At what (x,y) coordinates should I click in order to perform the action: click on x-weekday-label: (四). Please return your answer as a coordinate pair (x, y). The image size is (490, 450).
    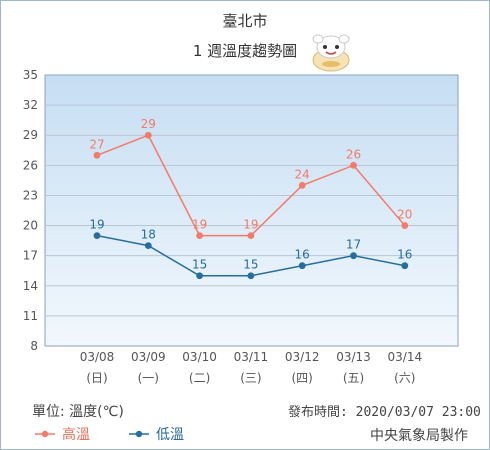
    Looking at the image, I should click on (302, 378).